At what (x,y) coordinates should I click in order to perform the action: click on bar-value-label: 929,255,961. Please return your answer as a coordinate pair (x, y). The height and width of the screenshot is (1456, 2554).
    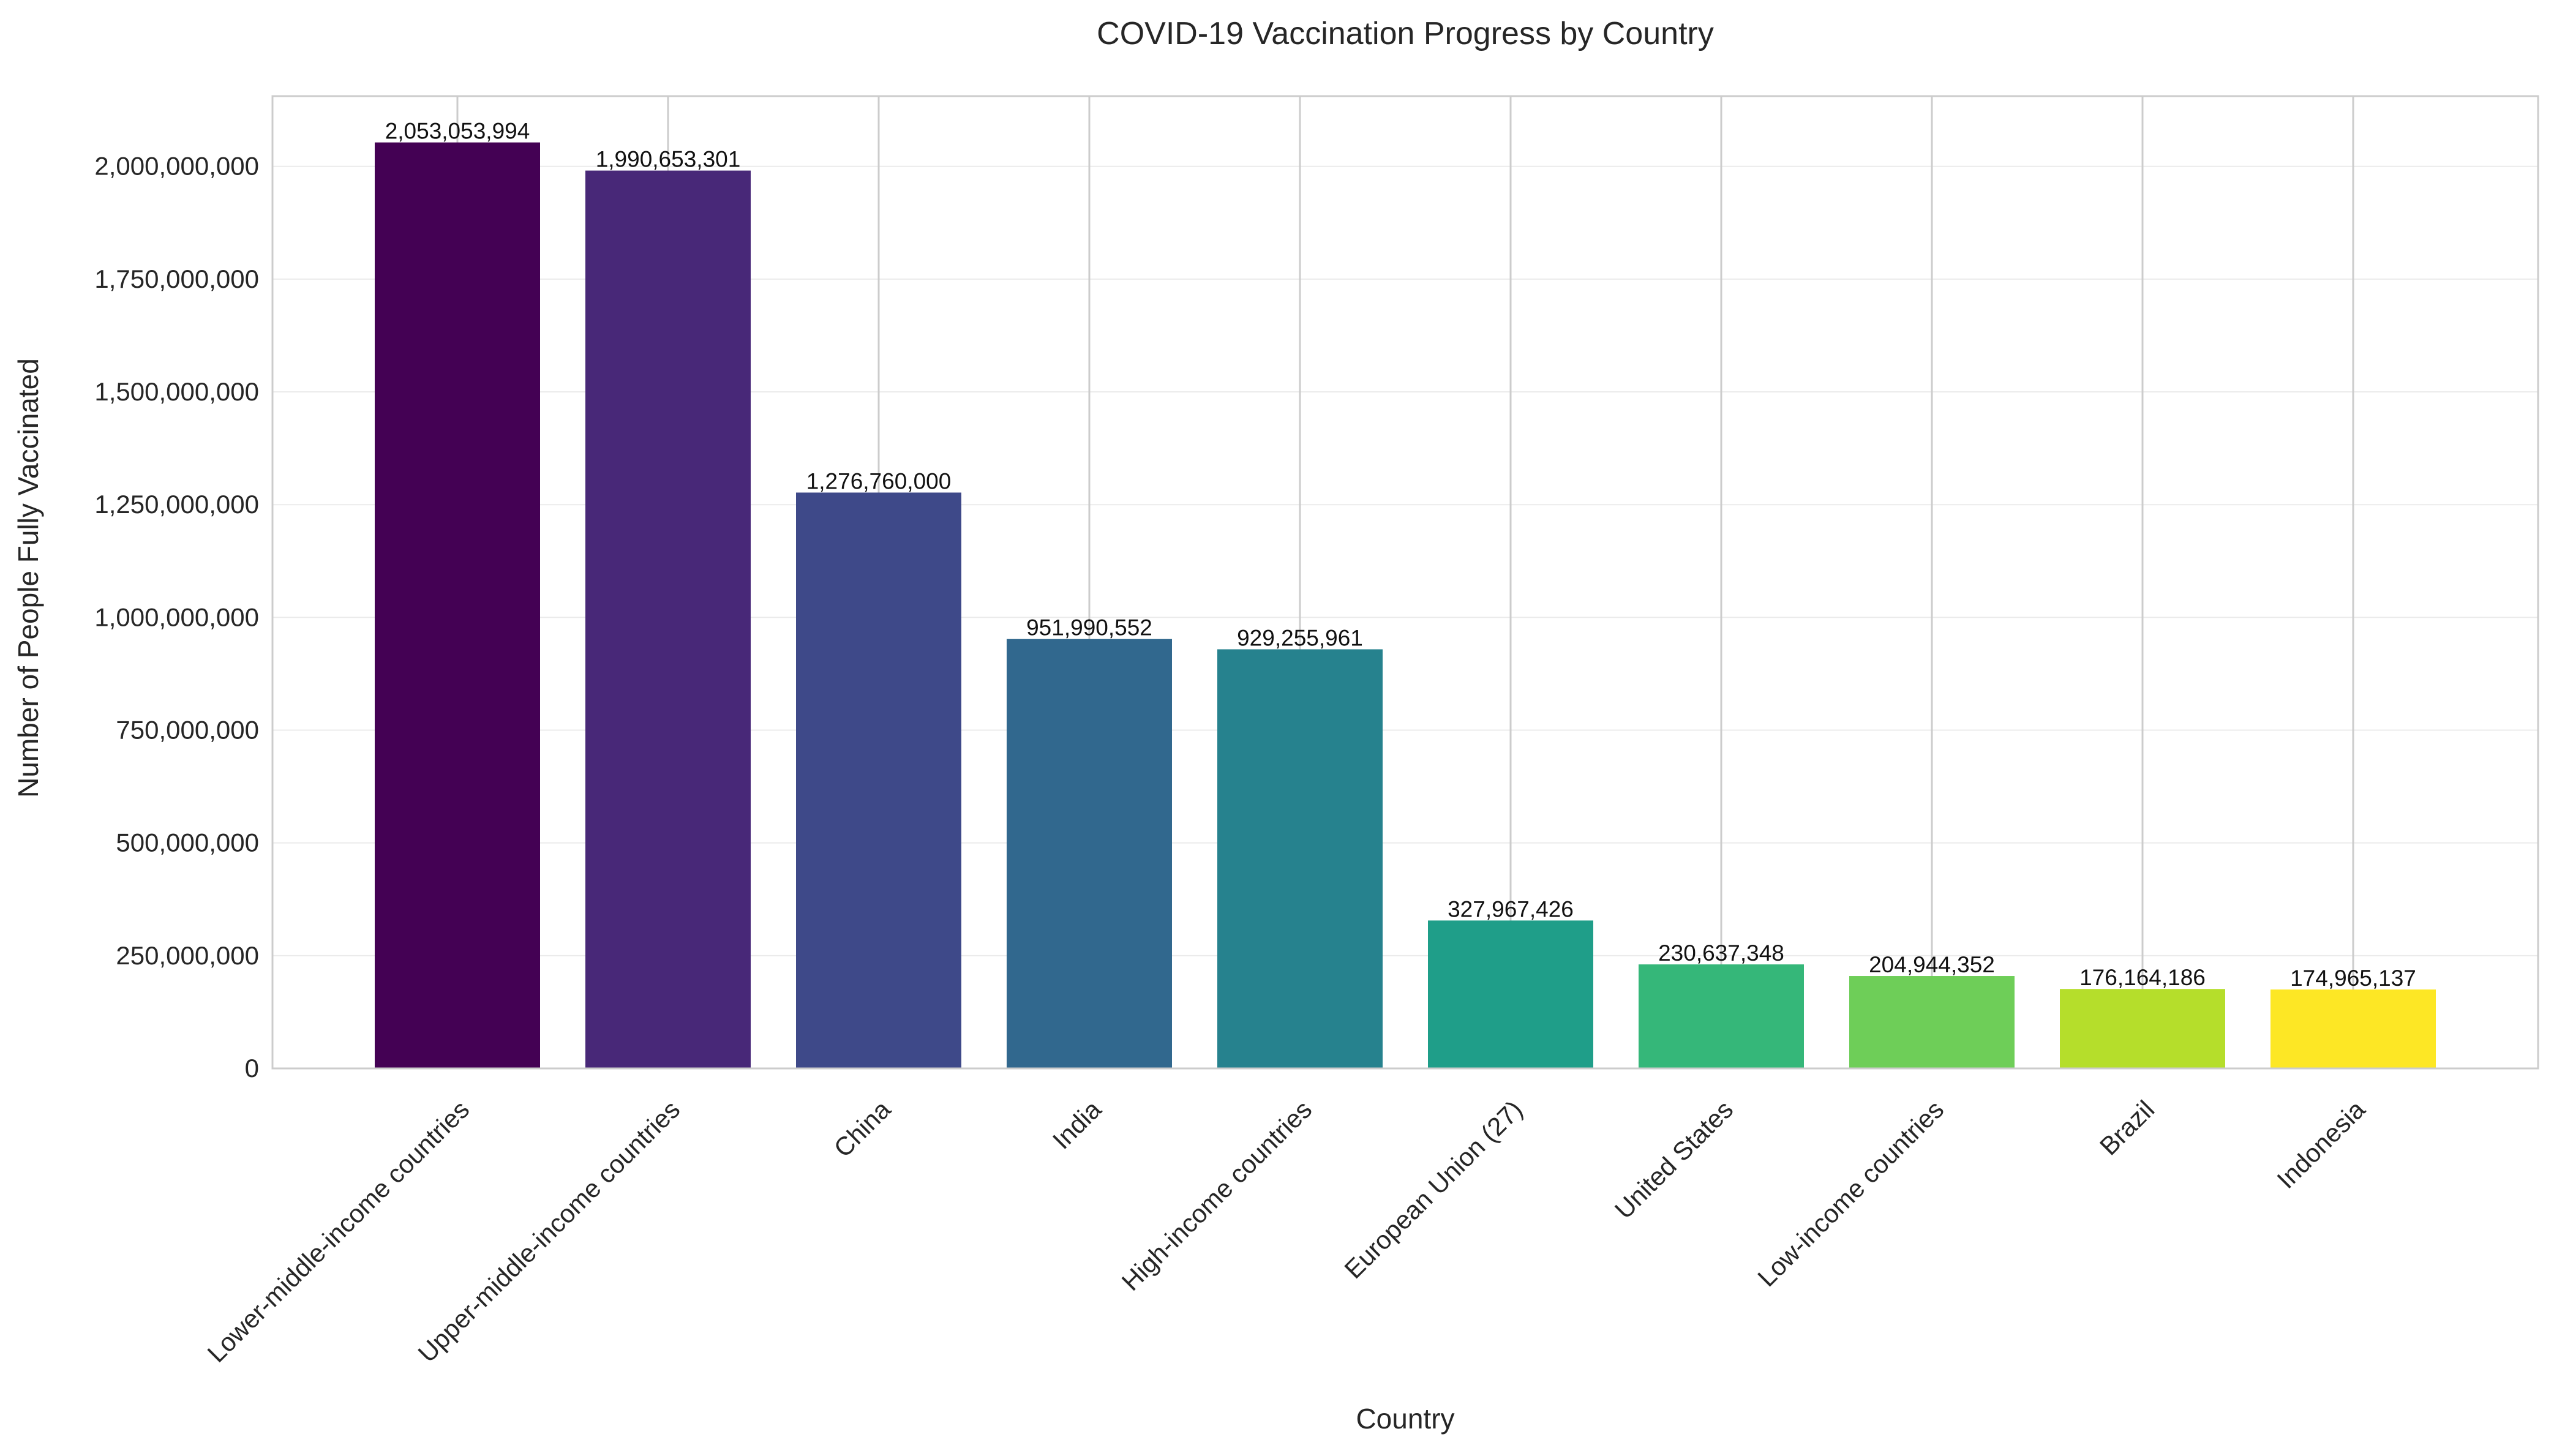
    Looking at the image, I should click on (1300, 637).